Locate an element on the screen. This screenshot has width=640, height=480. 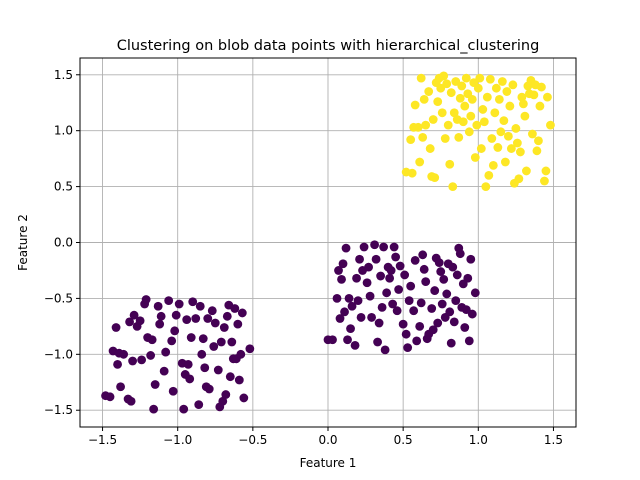
x-tick-label: 0.0 is located at coordinates (327, 440).